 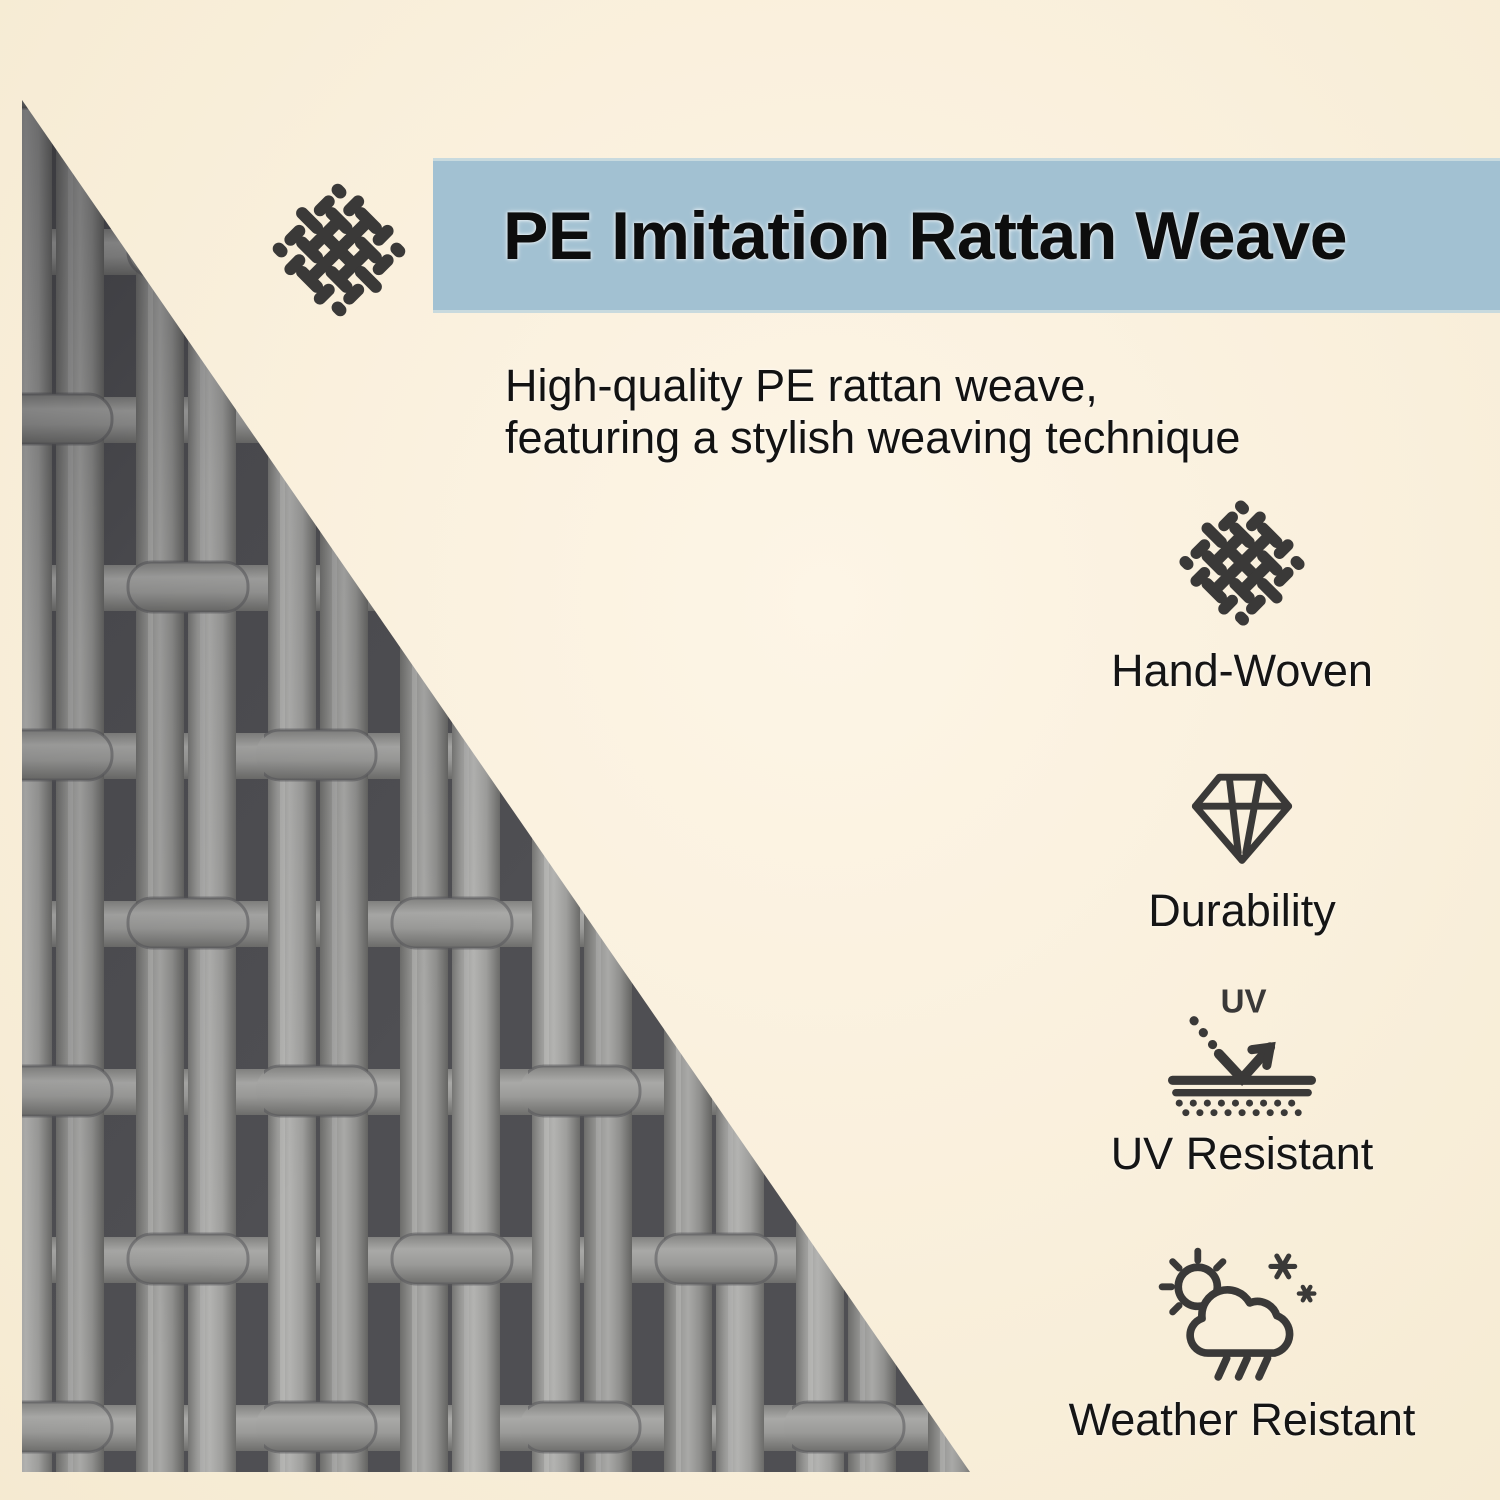 I want to click on page-title: PE Imitation Rattan Weave, so click(x=925, y=235).